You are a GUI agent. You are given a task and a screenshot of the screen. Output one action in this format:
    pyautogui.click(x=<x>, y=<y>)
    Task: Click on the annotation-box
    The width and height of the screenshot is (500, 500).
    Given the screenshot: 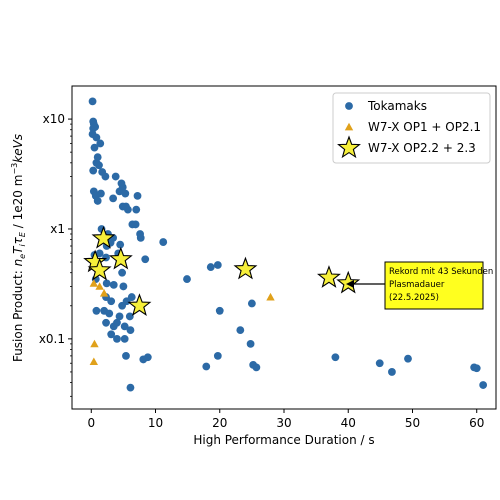 What is the action you would take?
    pyautogui.click(x=434, y=285)
    